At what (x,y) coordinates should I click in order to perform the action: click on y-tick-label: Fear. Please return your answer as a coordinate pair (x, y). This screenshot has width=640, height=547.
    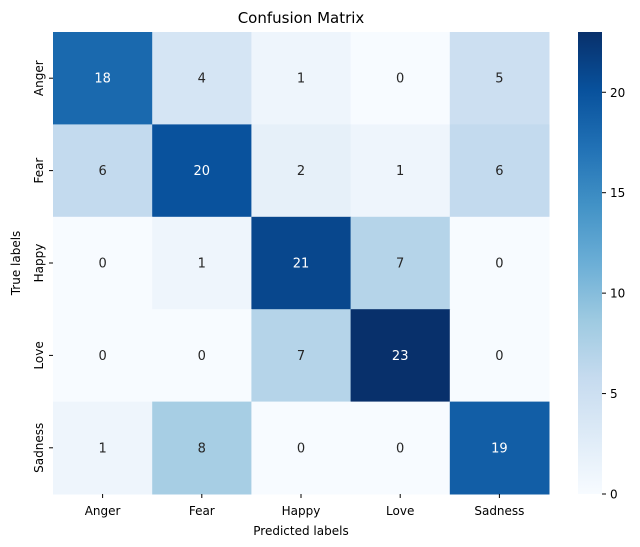
    Looking at the image, I should click on (39, 171).